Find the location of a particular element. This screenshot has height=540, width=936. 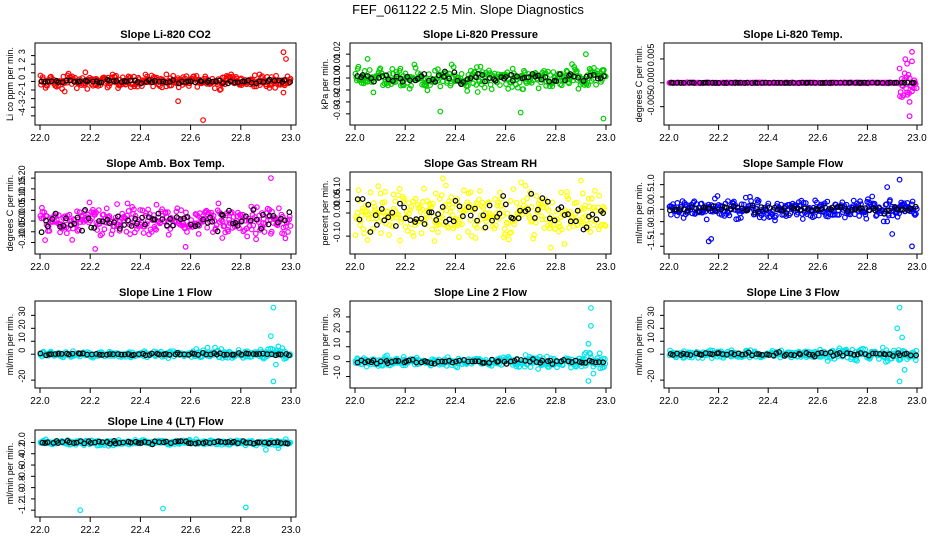

chart-title: Slope Li-820 Pressure is located at coordinates (480, 35).